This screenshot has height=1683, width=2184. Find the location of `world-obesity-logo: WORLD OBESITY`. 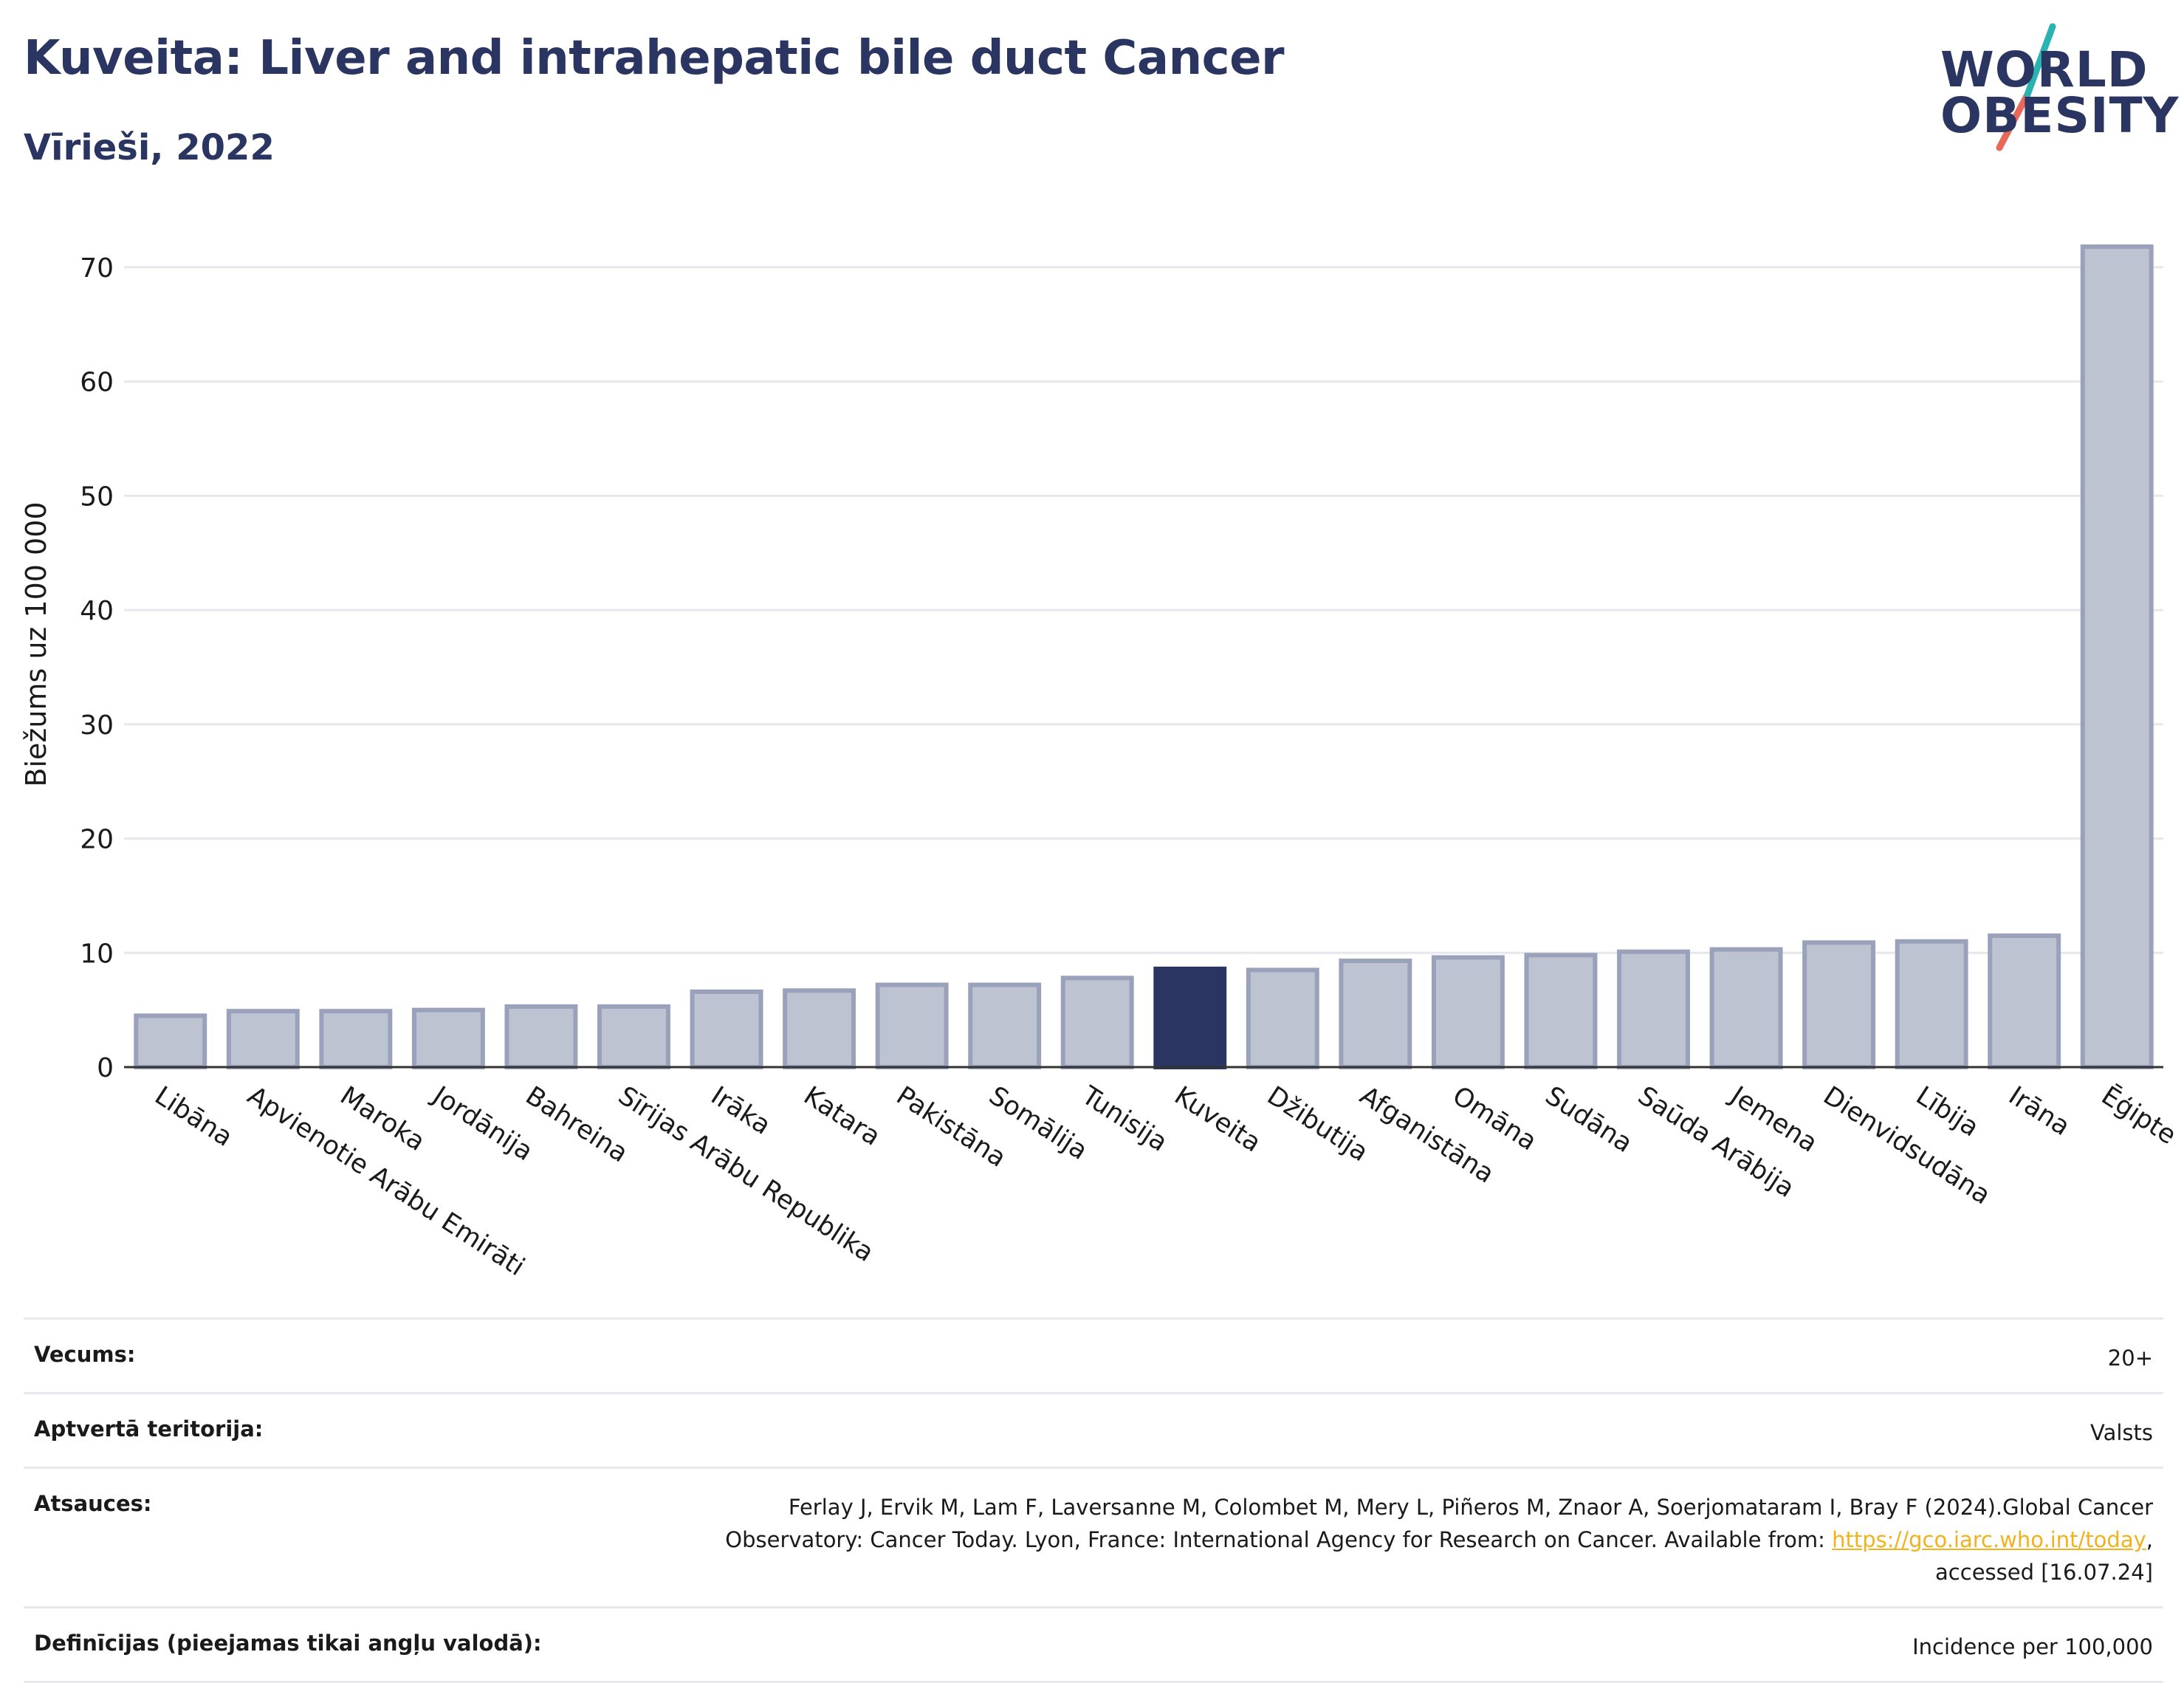

world-obesity-logo: WORLD OBESITY is located at coordinates (2049, 87).